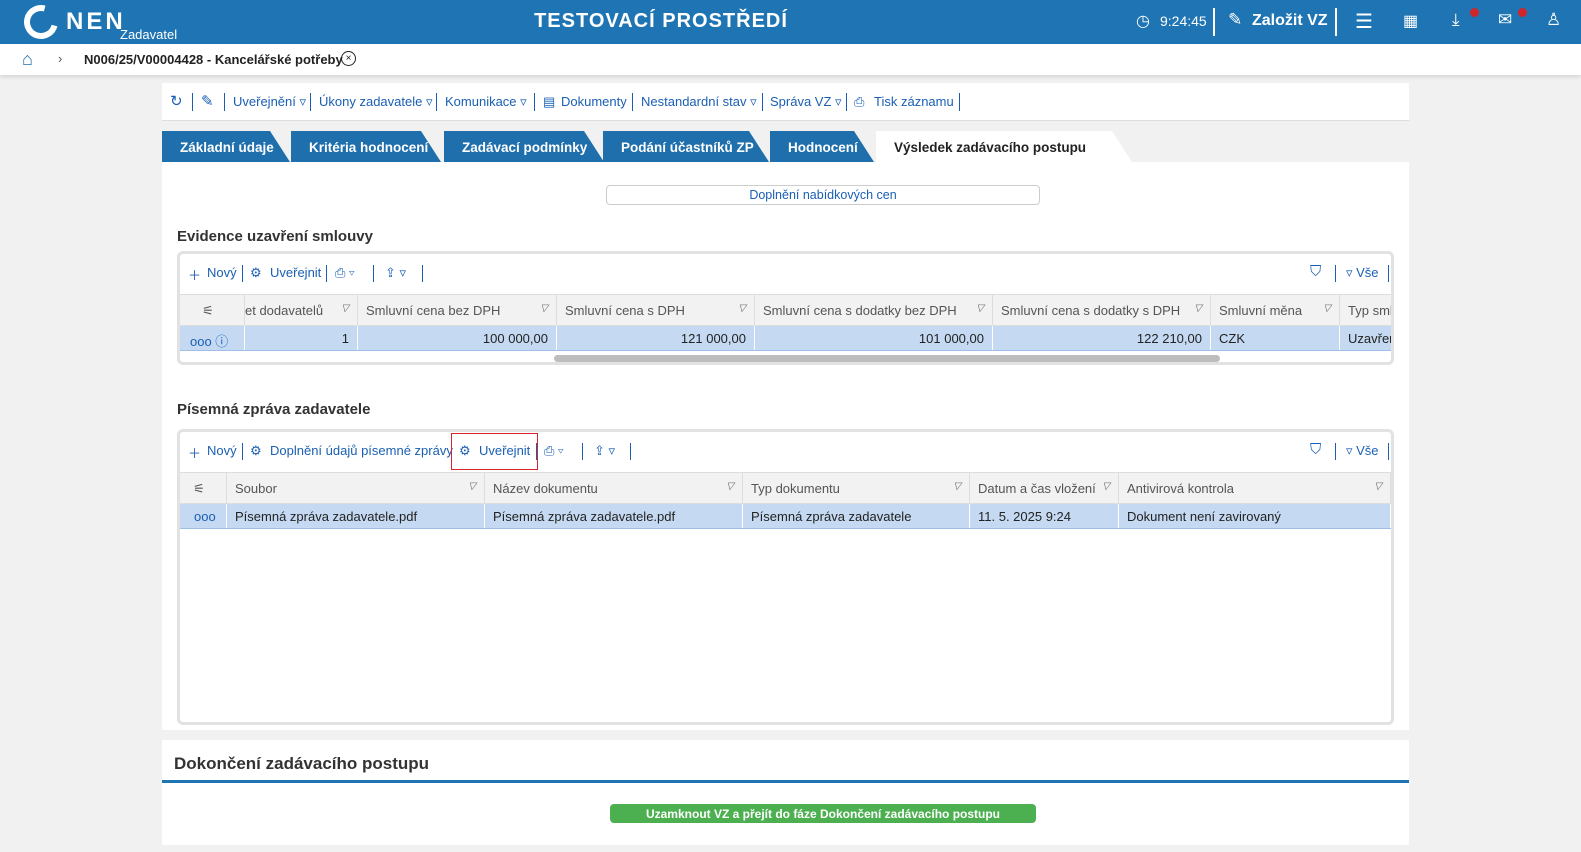  I want to click on tab-zakladni-udaje: Základní údaje, so click(226, 146).